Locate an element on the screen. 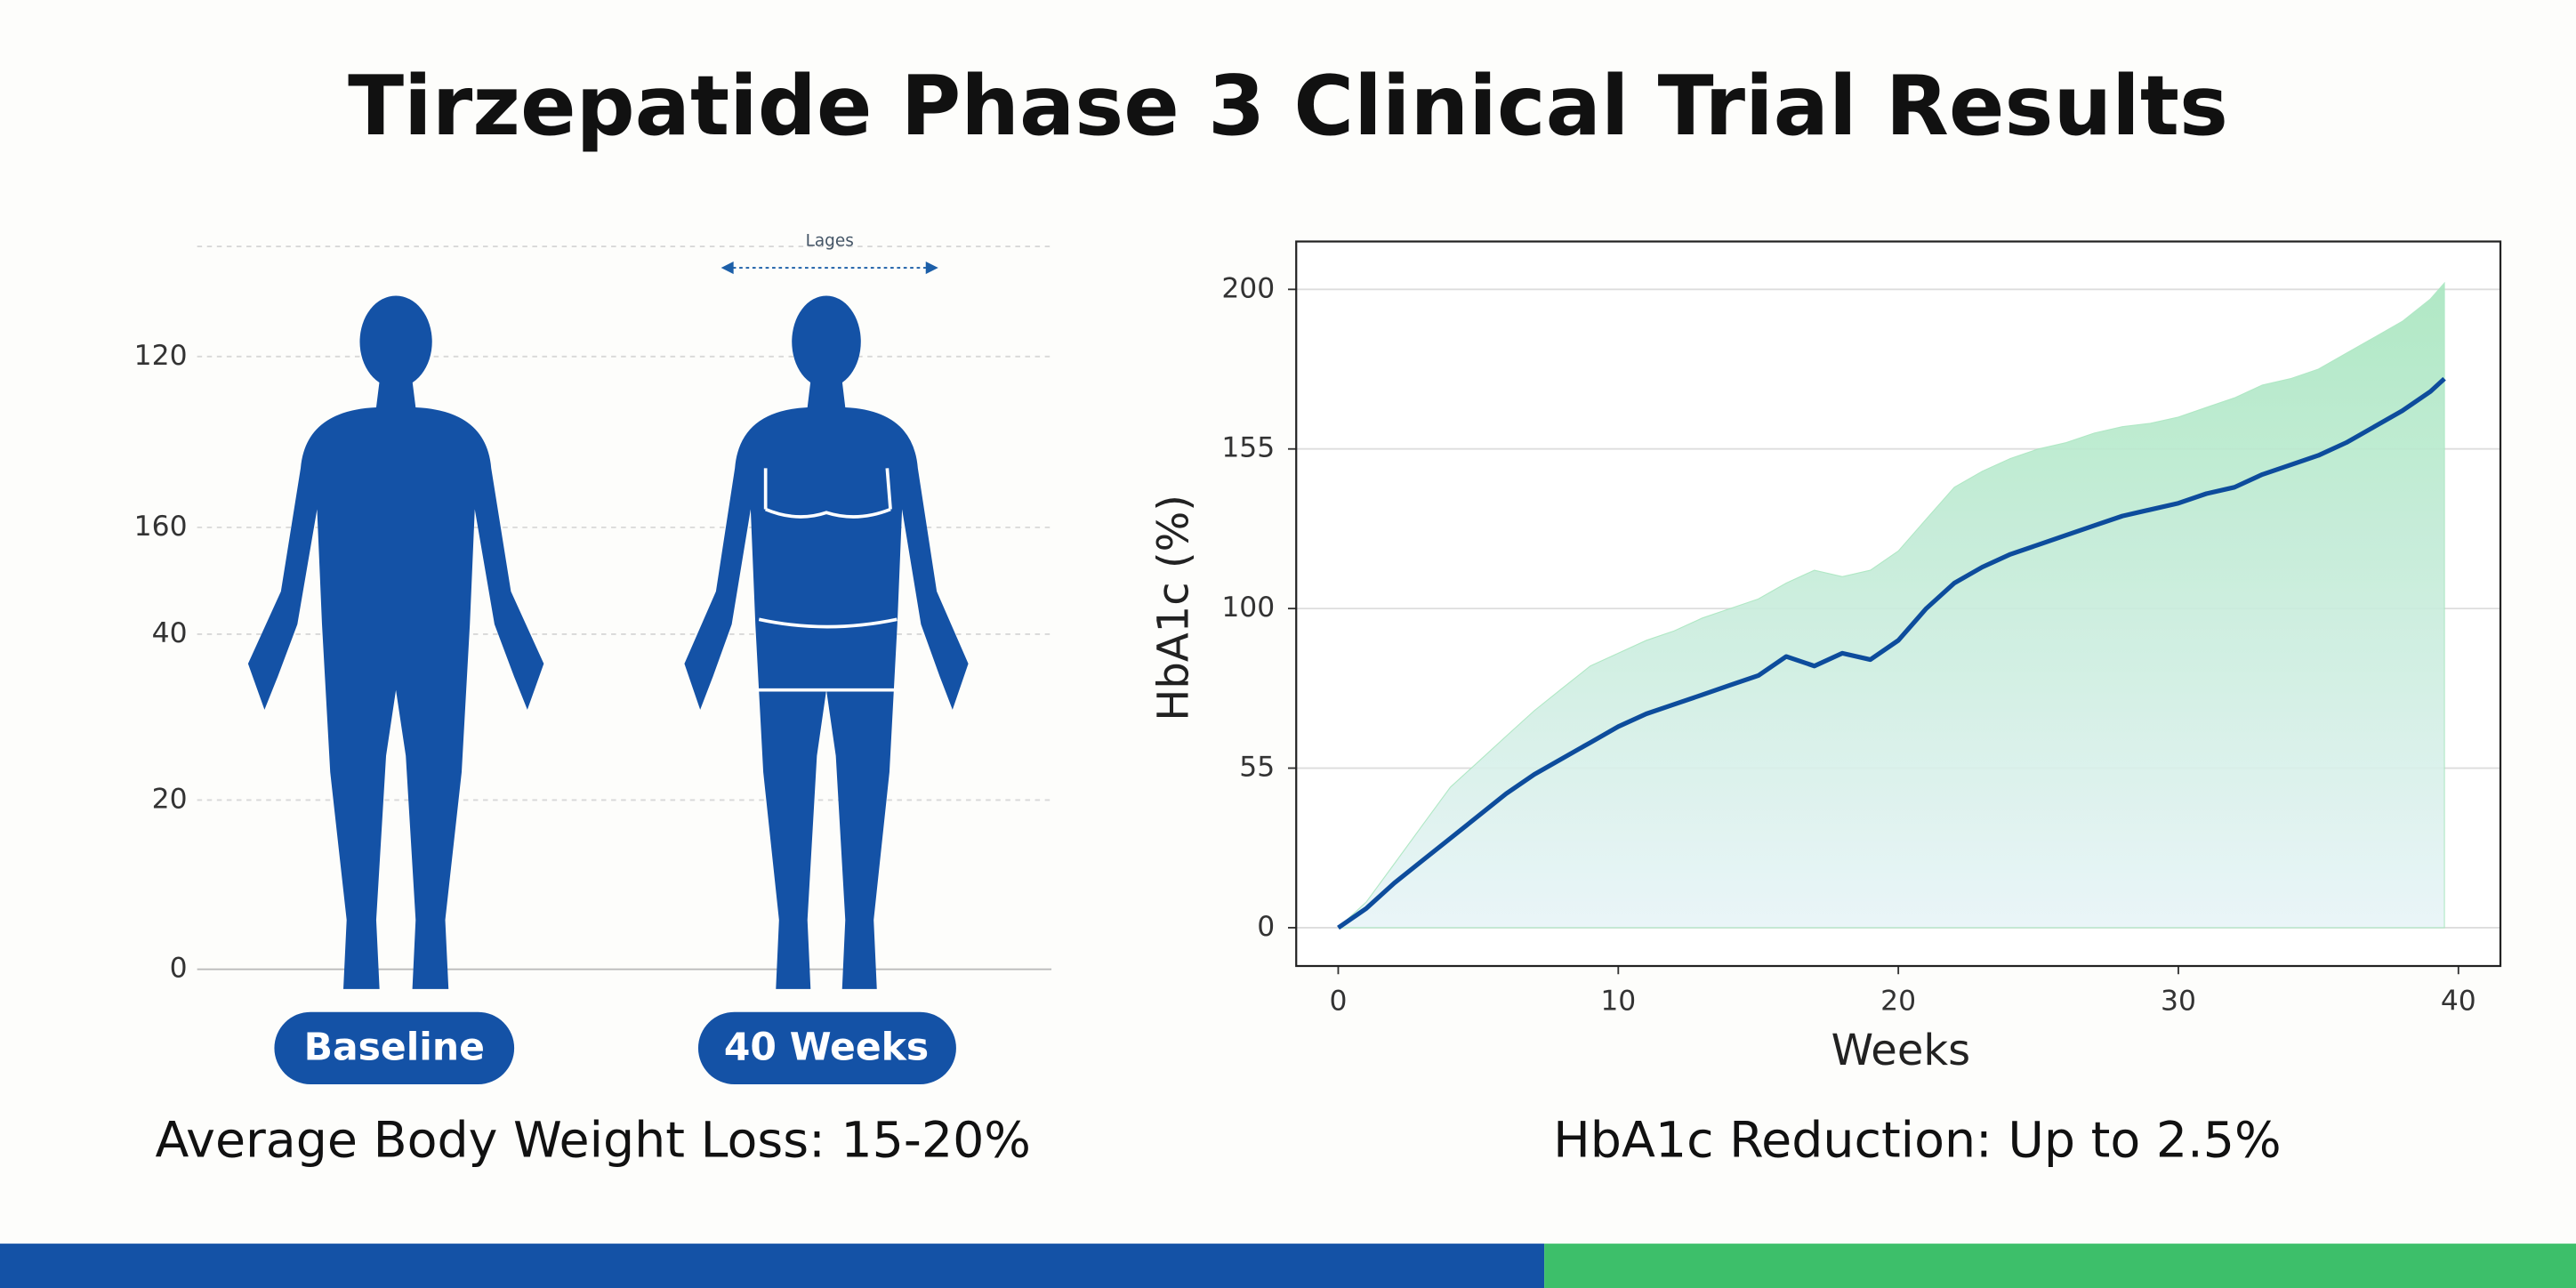 The height and width of the screenshot is (1288, 2576). axis-label: 160 is located at coordinates (161, 527).